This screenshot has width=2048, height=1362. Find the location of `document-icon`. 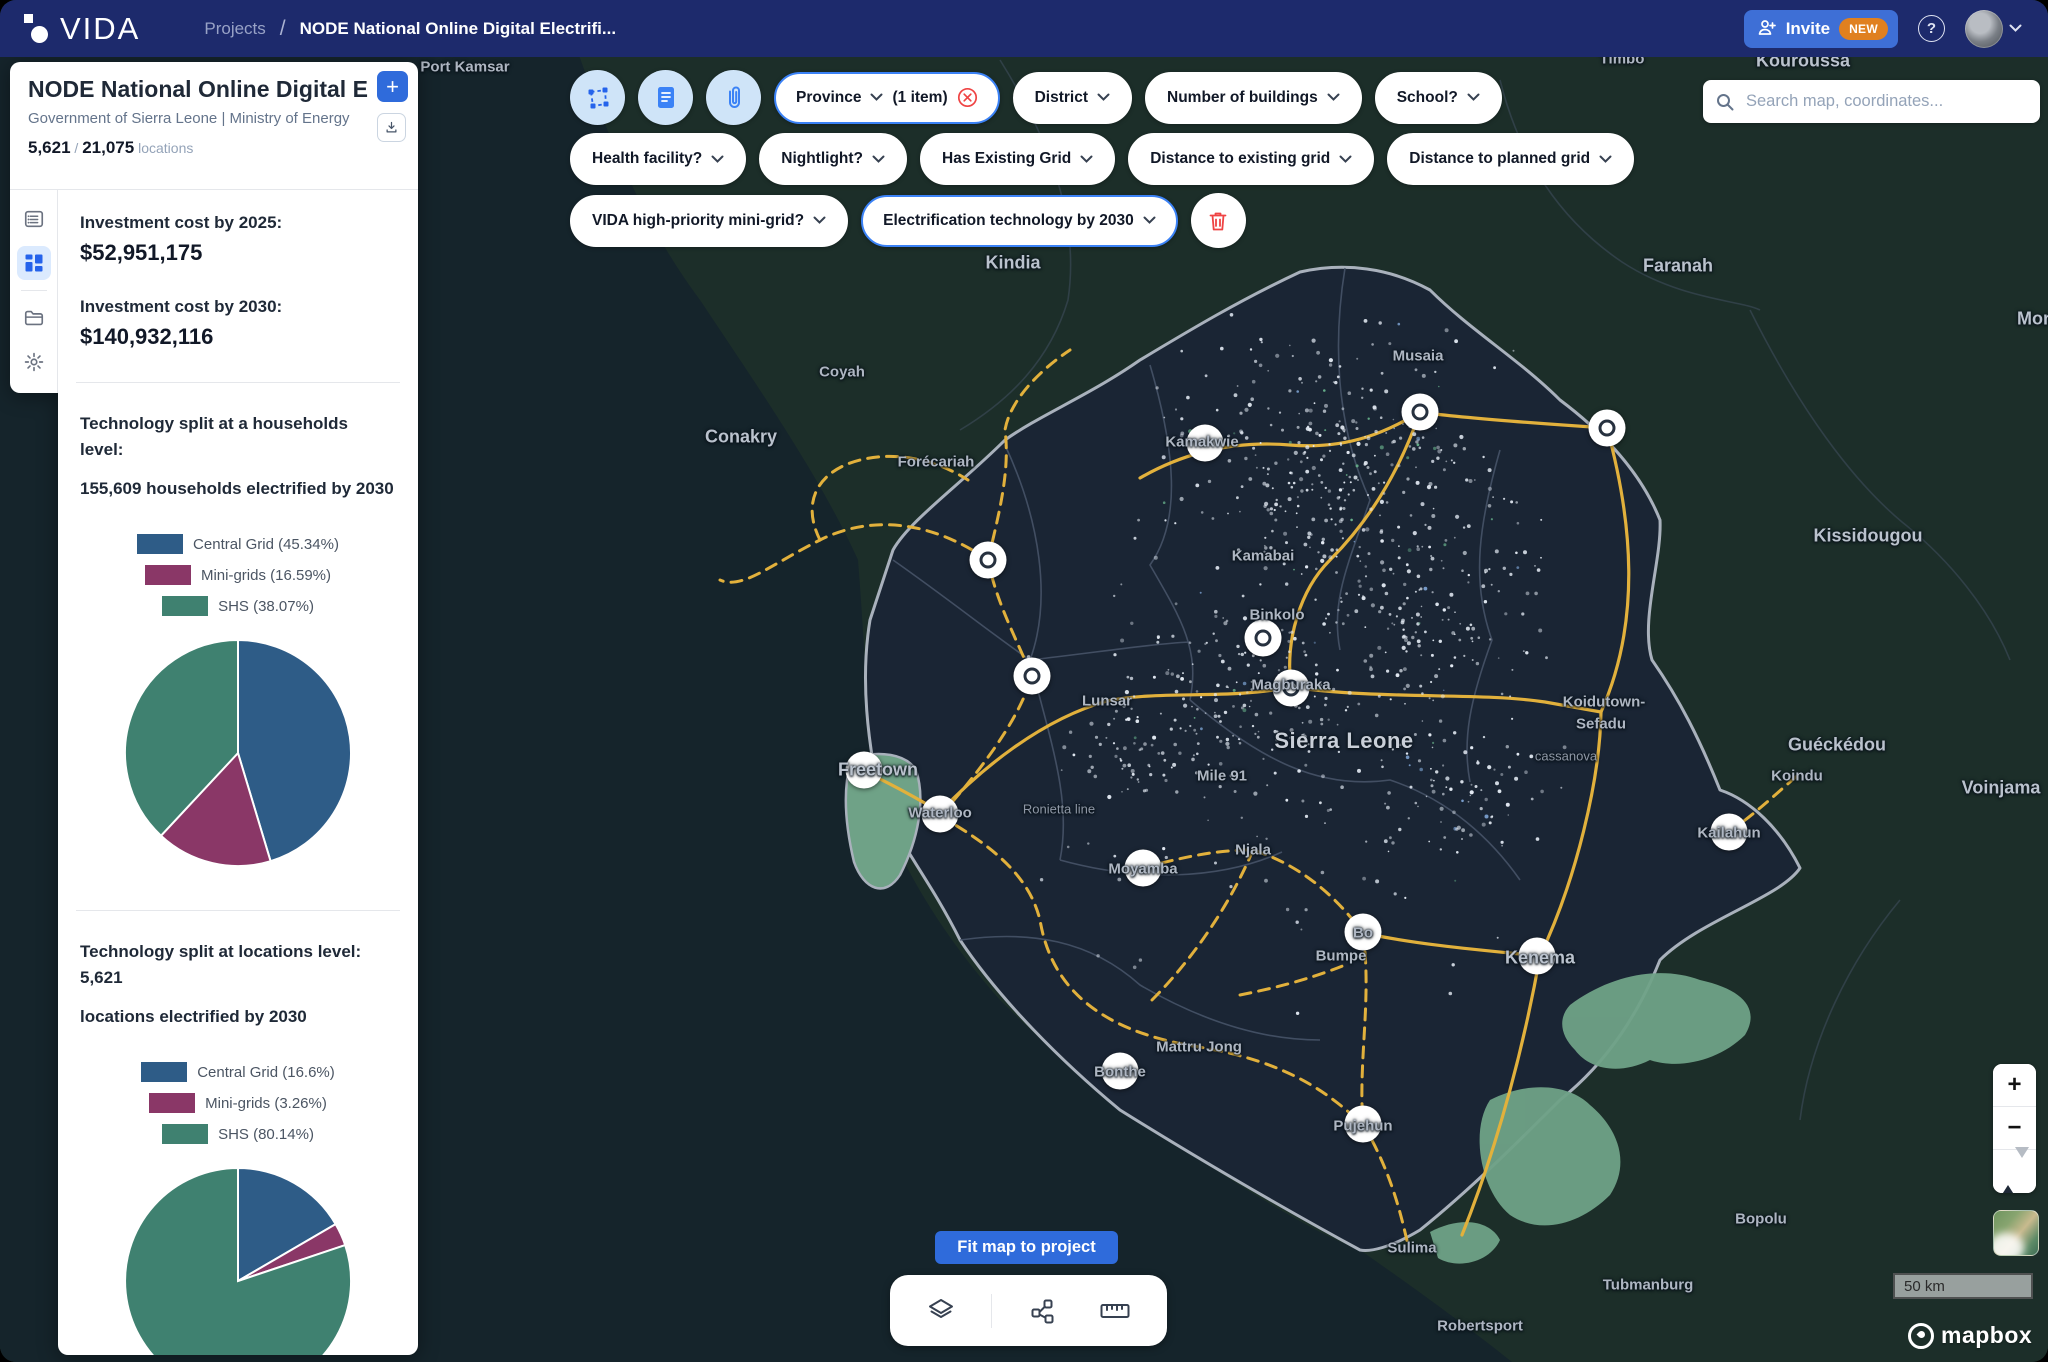

document-icon is located at coordinates (665, 97).